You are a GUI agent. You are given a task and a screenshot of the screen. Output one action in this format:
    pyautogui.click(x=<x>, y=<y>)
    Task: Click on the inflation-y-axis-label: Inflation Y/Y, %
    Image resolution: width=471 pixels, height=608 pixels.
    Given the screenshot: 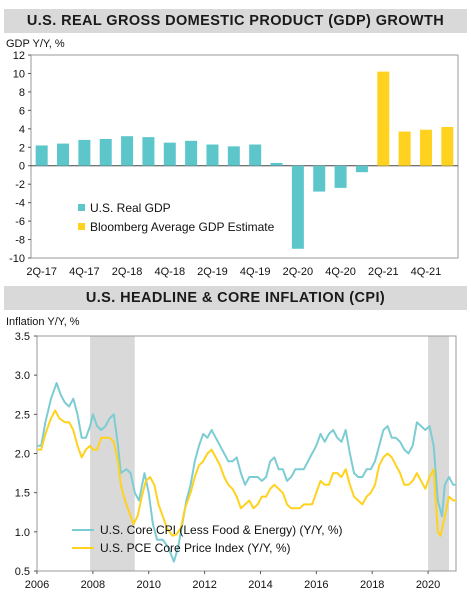 What is the action you would take?
    pyautogui.click(x=43, y=322)
    